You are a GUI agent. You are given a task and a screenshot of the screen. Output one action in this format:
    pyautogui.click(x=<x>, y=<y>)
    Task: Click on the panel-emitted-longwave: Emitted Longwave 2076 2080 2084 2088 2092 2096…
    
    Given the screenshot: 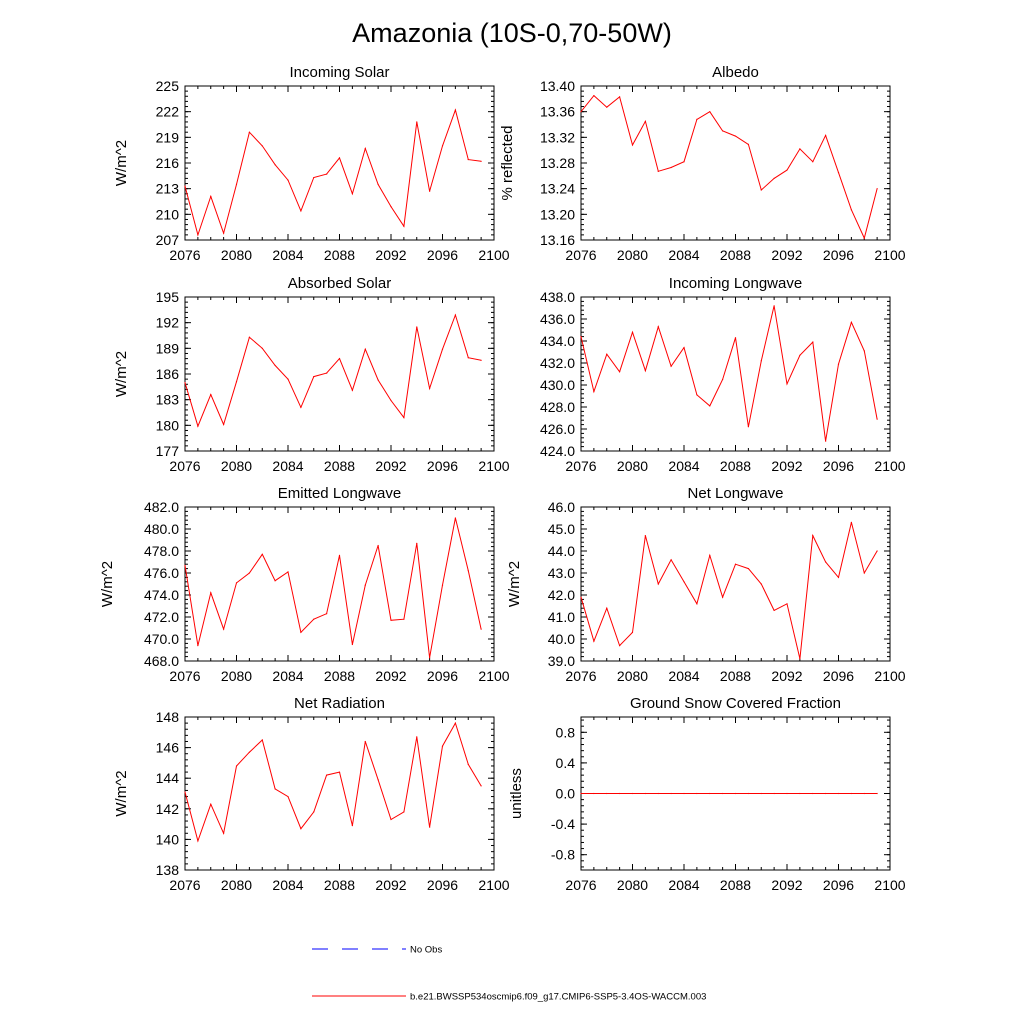 What is the action you would take?
    pyautogui.click(x=304, y=584)
    